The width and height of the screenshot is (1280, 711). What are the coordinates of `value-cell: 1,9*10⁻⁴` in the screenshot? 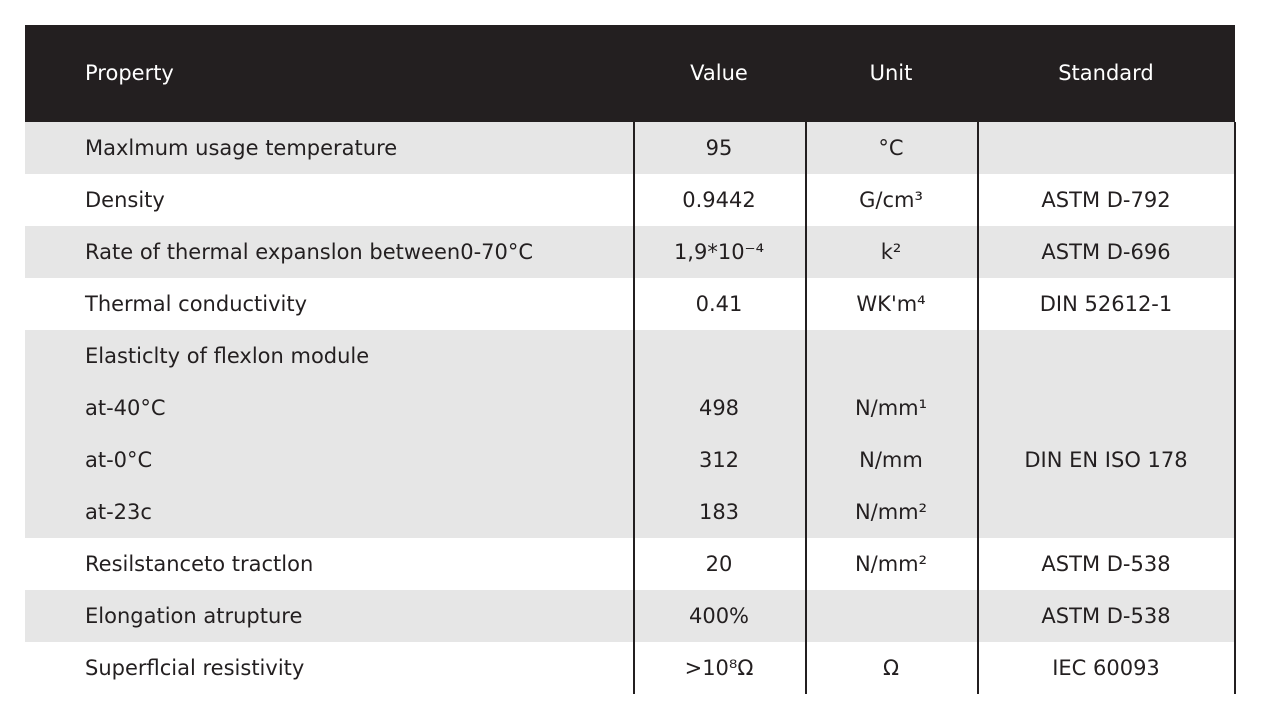 It's located at (719, 252).